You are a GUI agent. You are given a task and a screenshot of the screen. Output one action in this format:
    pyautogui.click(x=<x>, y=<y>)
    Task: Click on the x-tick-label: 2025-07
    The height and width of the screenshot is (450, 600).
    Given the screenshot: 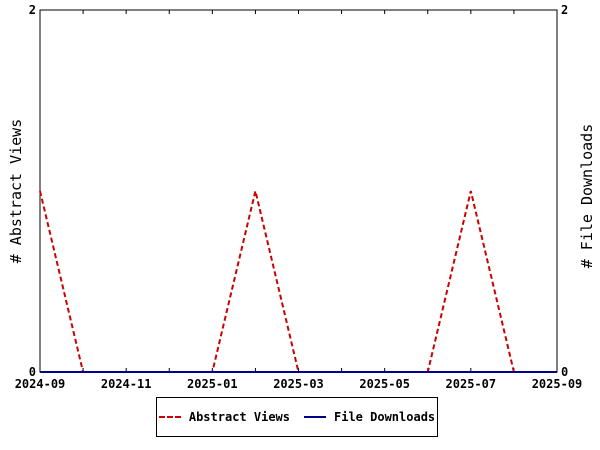 What is the action you would take?
    pyautogui.click(x=471, y=384)
    